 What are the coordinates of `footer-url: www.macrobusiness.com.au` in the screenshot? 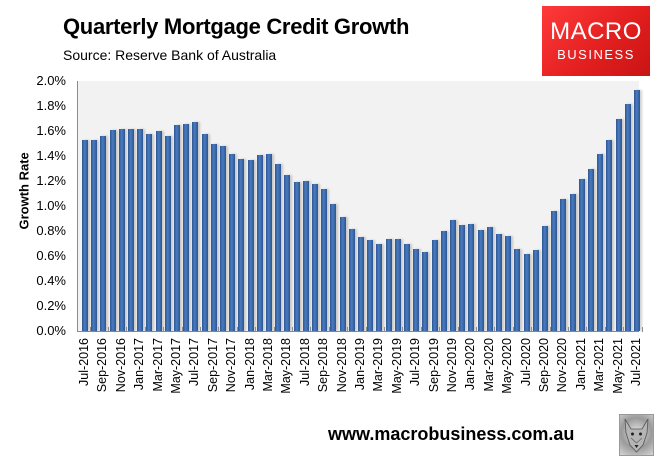 It's located at (451, 434).